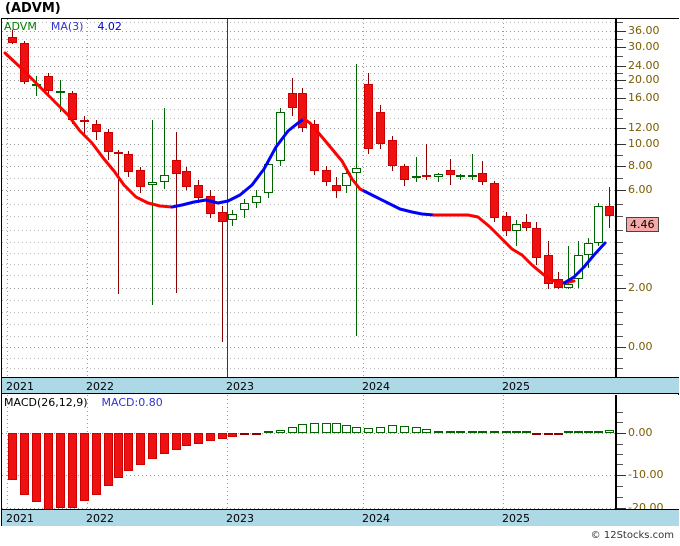  I want to click on price-axis-label: 10.00, so click(644, 143).